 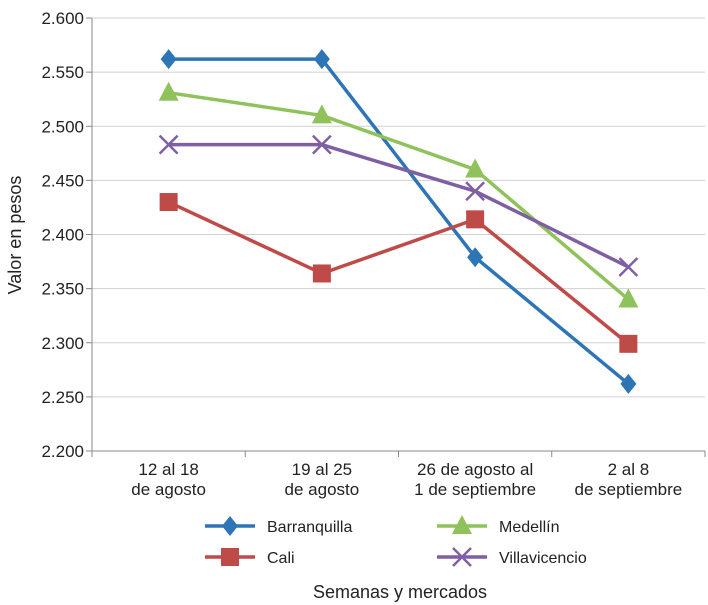 I want to click on y-tick-label: 2.550, so click(x=62, y=72).